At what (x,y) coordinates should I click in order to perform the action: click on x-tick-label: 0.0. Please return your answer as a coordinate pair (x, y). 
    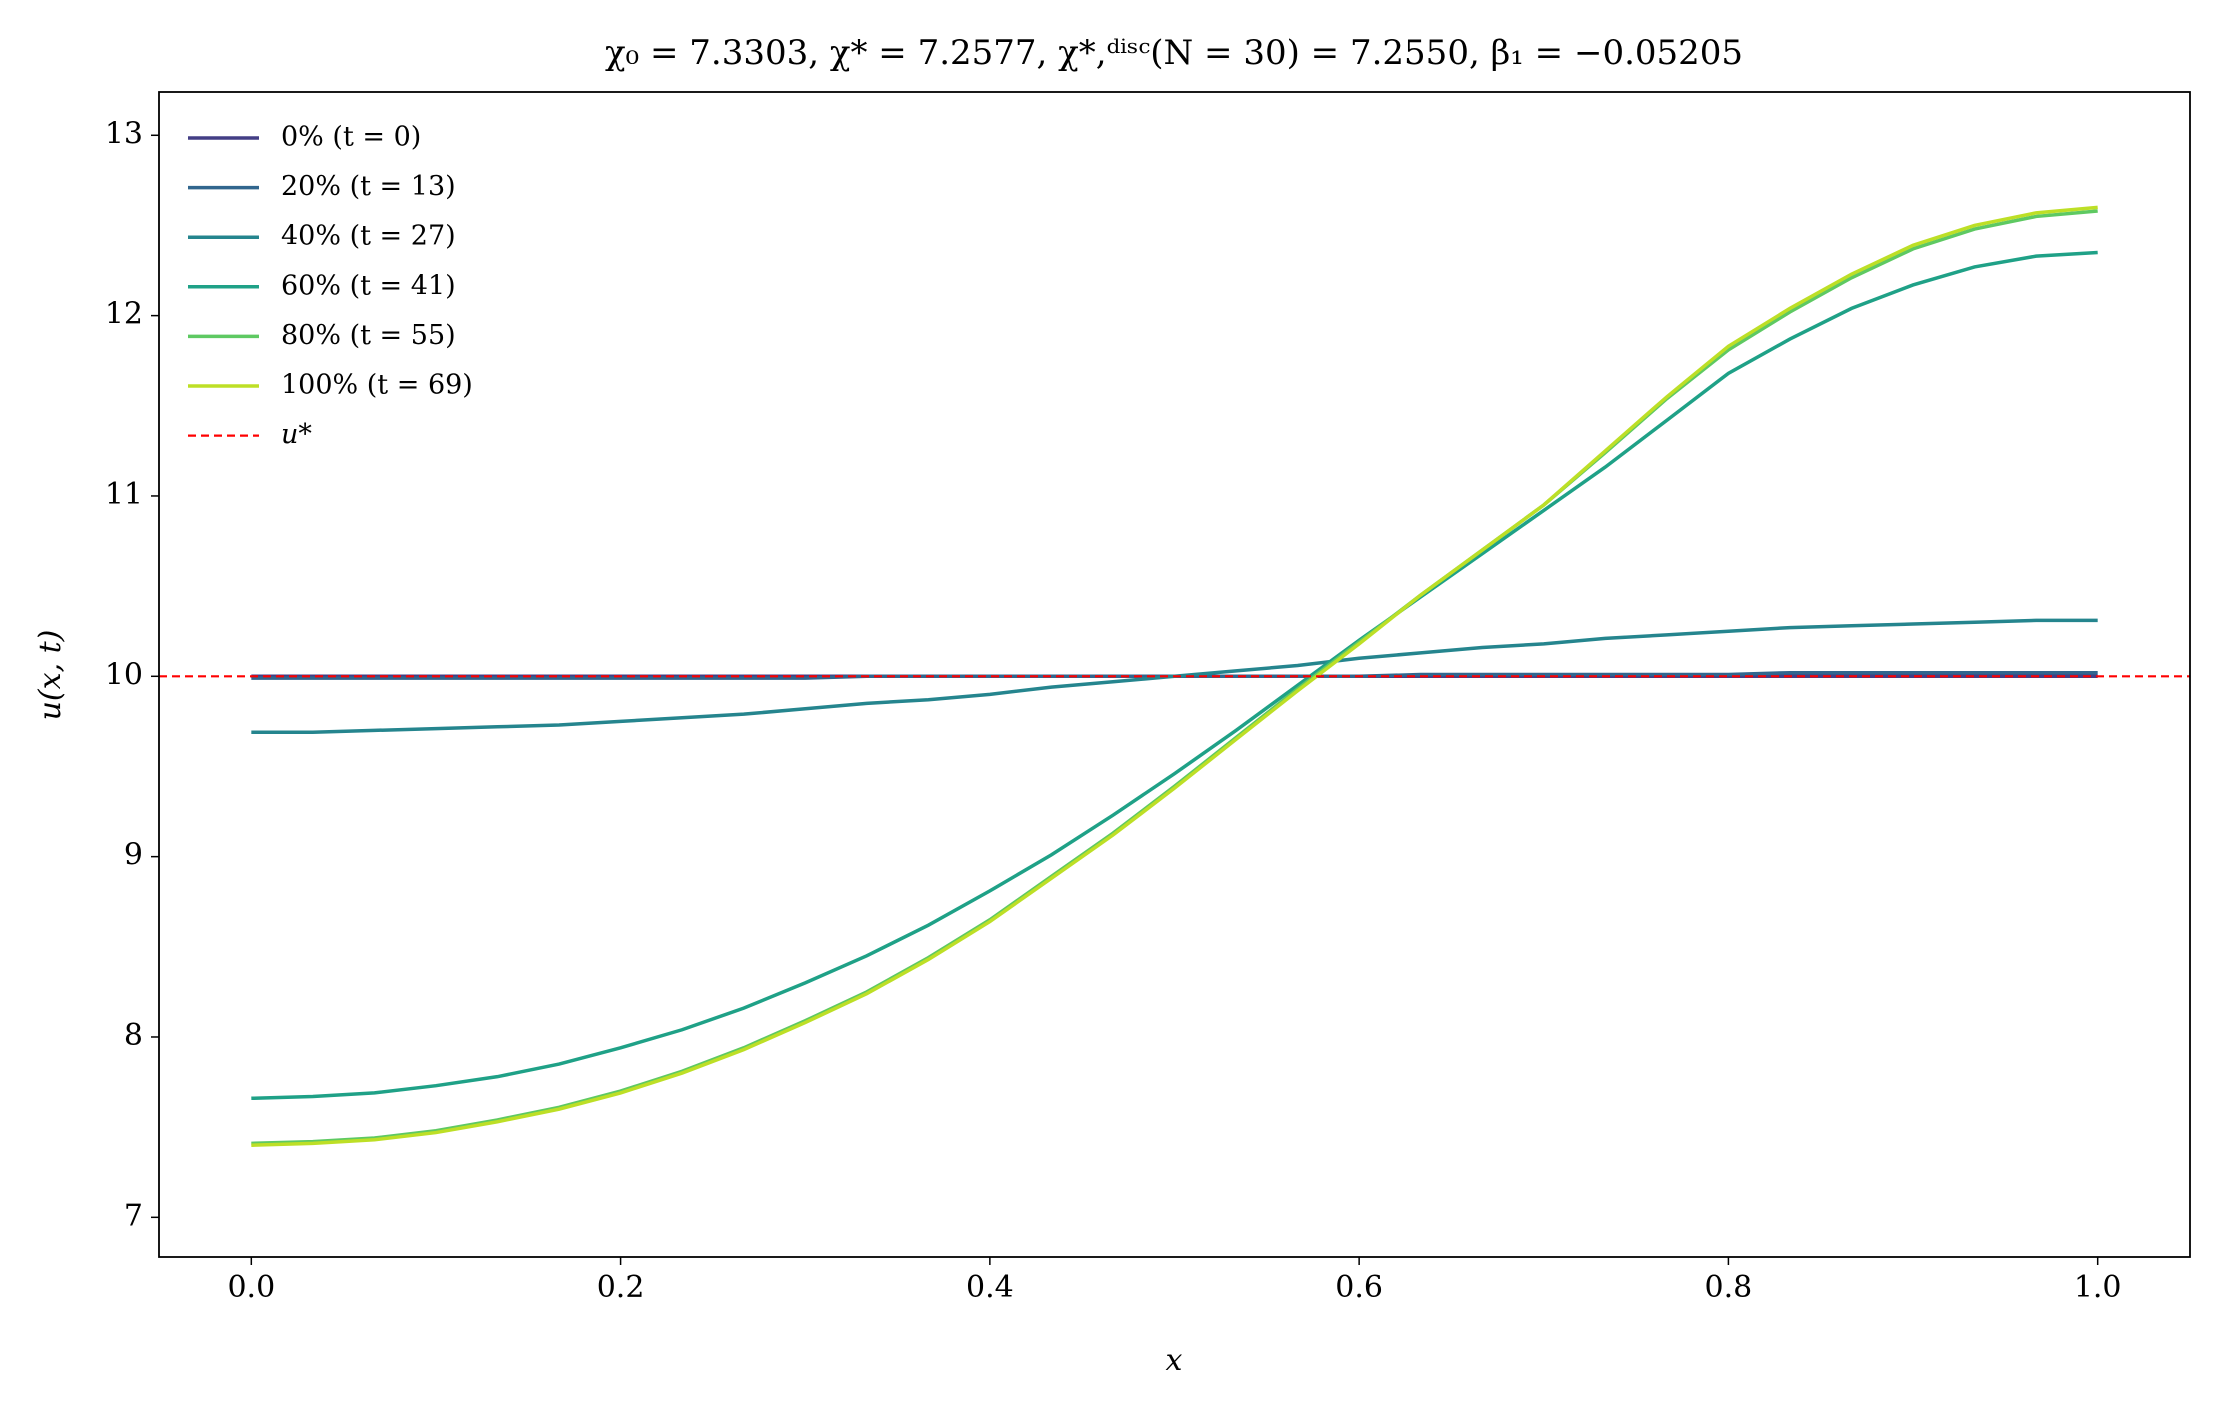
    Looking at the image, I should click on (251, 1287).